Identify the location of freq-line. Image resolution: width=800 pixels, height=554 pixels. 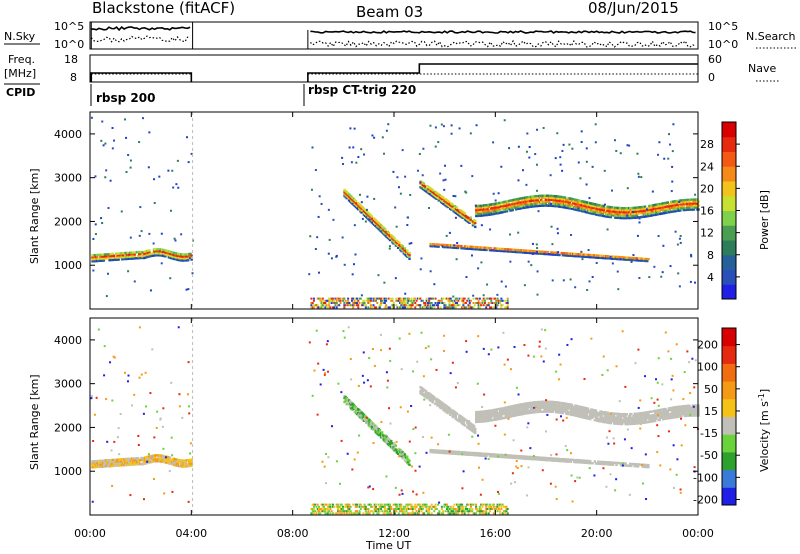
(502, 72).